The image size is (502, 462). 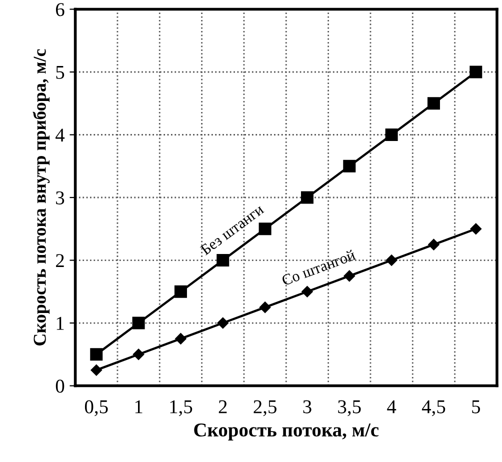 What do you see at coordinates (60, 323) in the screenshot?
I see `y-tick-label: 1` at bounding box center [60, 323].